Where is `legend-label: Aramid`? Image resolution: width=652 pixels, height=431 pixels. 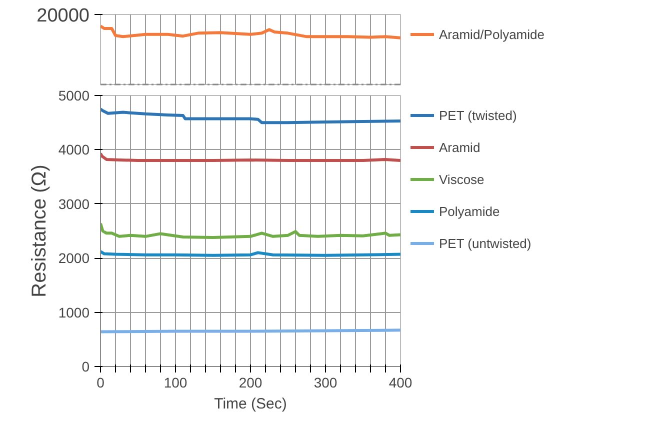
legend-label: Aramid is located at coordinates (459, 147).